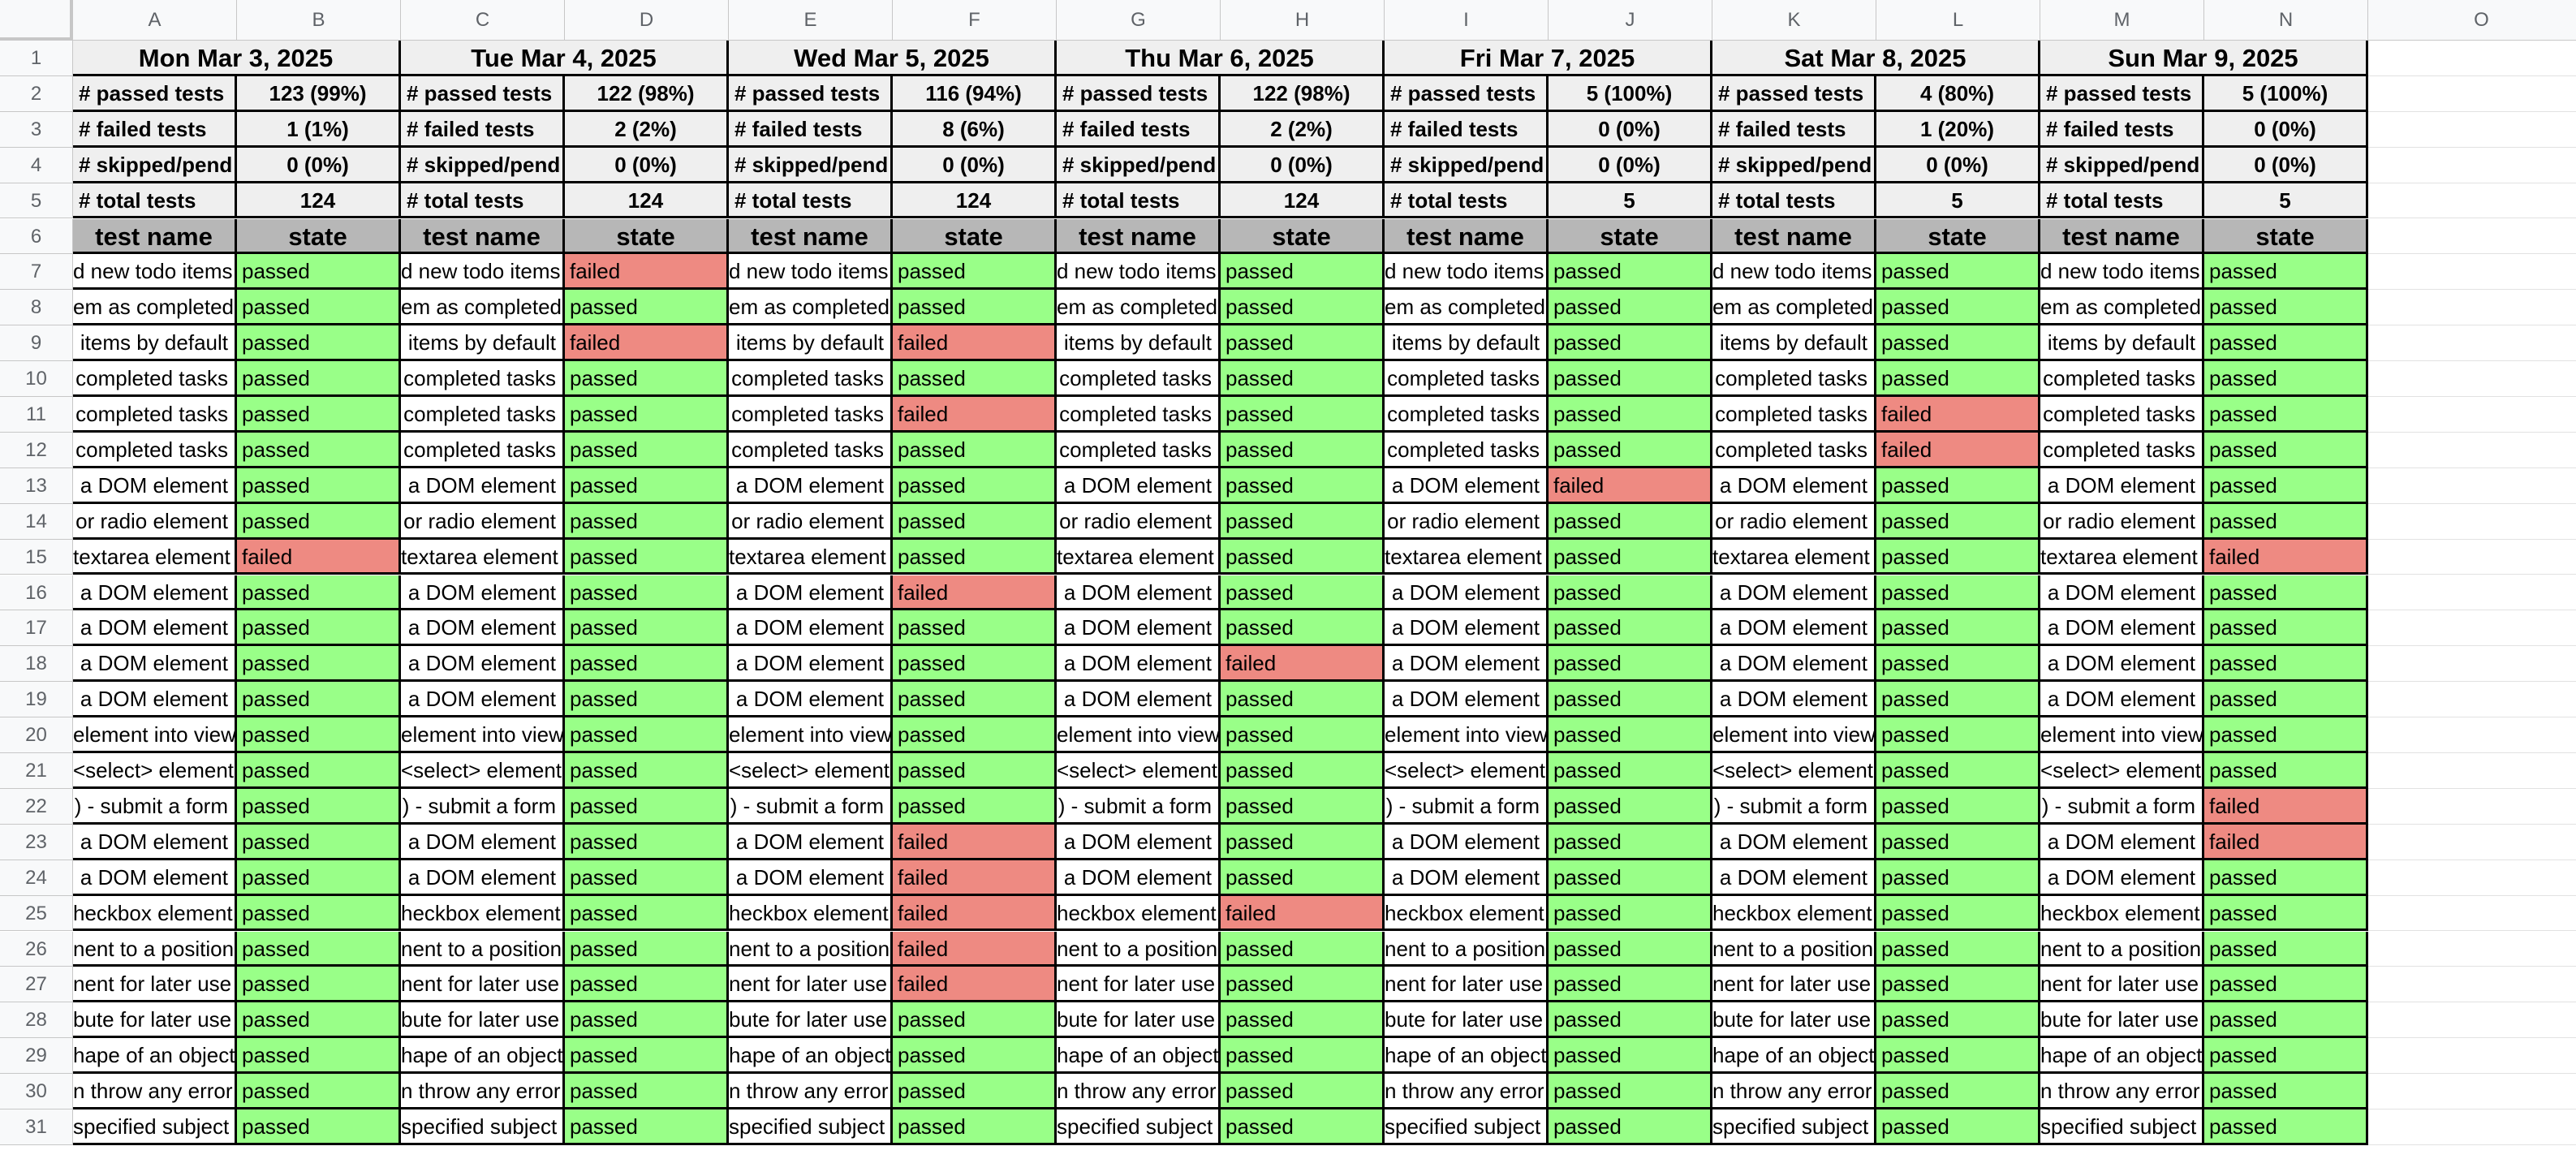  What do you see at coordinates (319, 20) in the screenshot?
I see `column-header-b: B` at bounding box center [319, 20].